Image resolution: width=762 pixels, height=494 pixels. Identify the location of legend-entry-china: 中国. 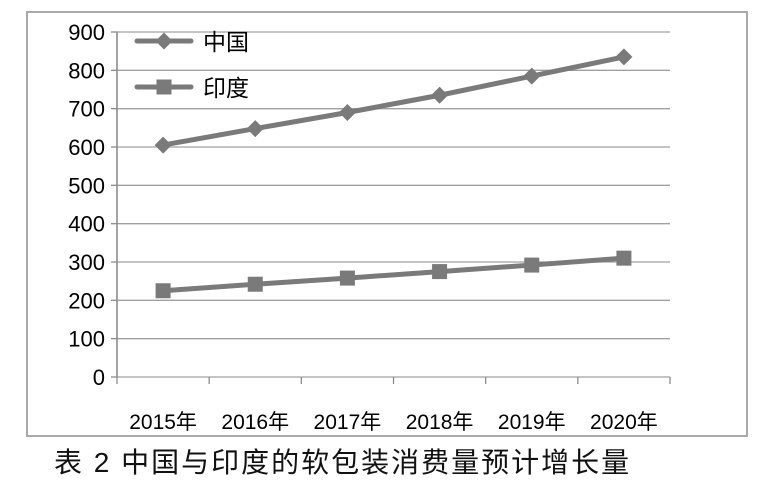
(191, 42).